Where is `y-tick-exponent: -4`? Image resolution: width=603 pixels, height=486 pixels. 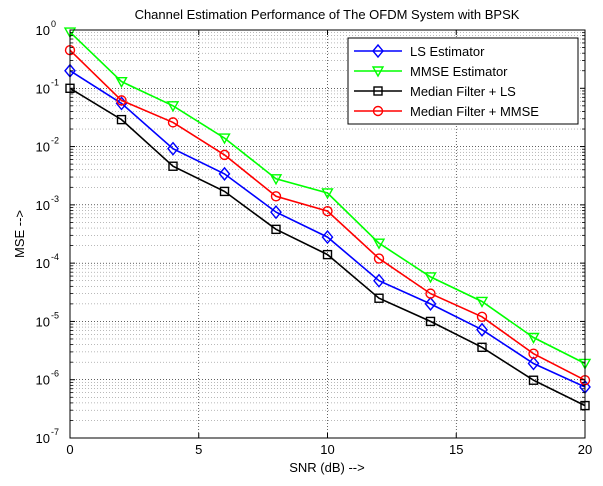 y-tick-exponent: -4 is located at coordinates (55, 257).